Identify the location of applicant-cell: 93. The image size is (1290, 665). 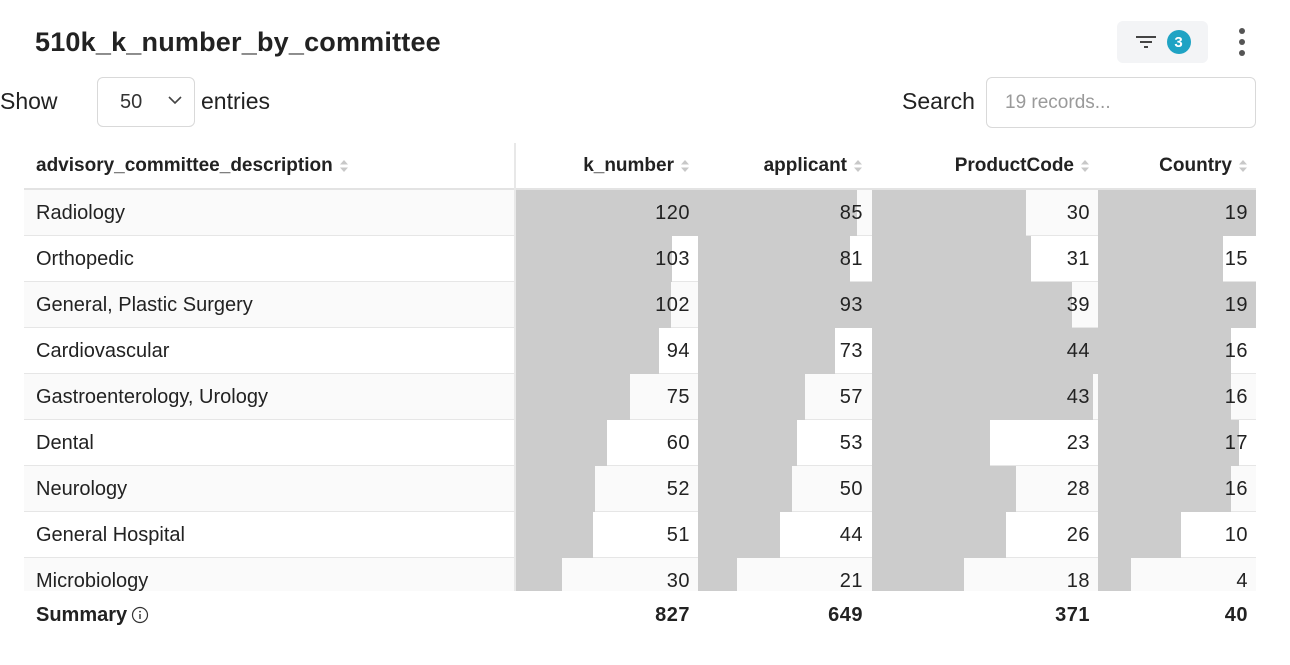
(851, 304).